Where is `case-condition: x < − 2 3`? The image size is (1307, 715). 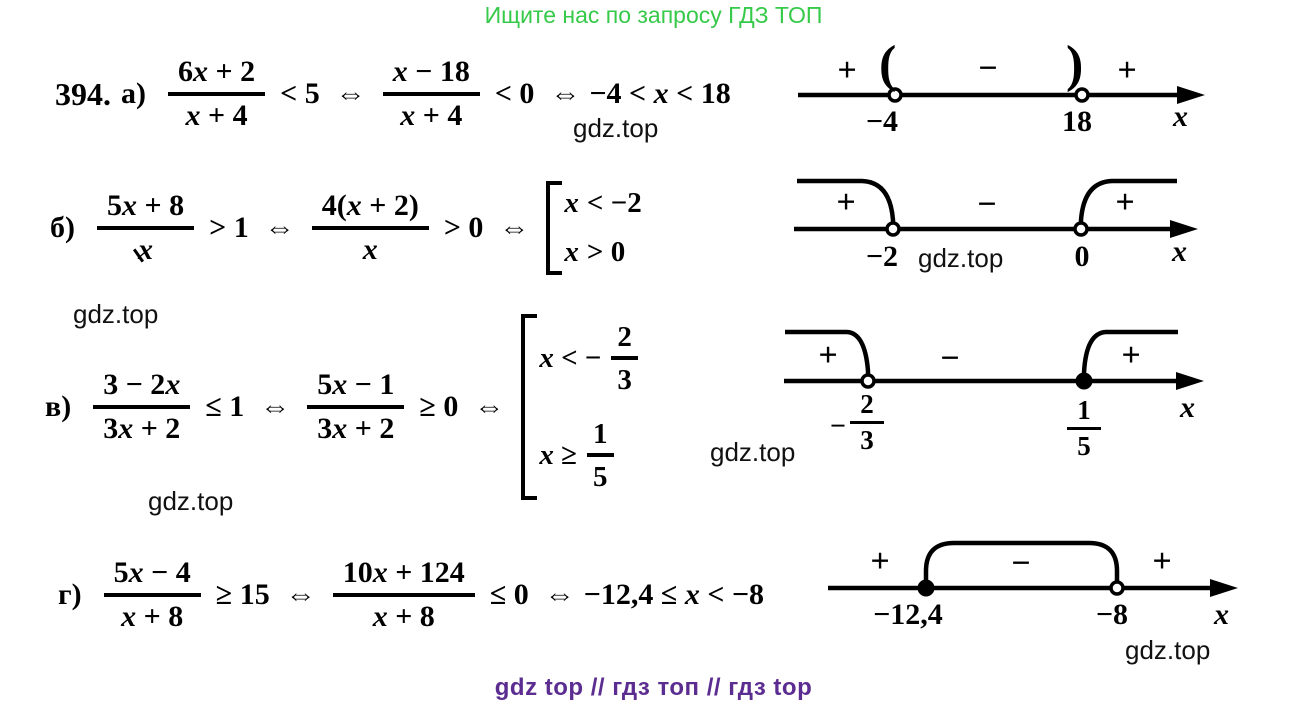
case-condition: x < − 2 3 is located at coordinates (589, 358).